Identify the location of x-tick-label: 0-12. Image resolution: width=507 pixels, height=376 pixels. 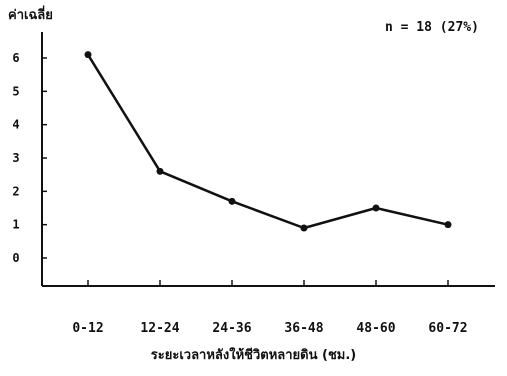
(87, 328).